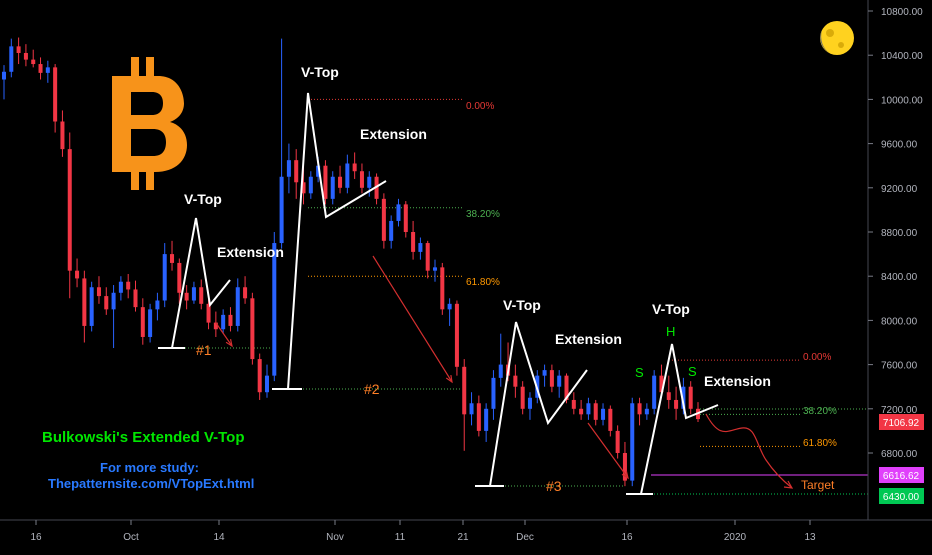  Describe the element at coordinates (899, 410) in the screenshot. I see `y-tick-label: 7200.00` at that location.